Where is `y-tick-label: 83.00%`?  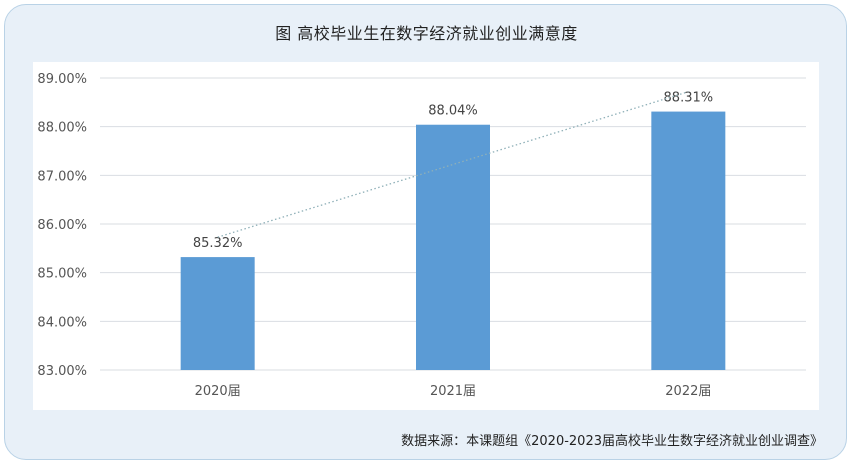
y-tick-label: 83.00% is located at coordinates (62, 371).